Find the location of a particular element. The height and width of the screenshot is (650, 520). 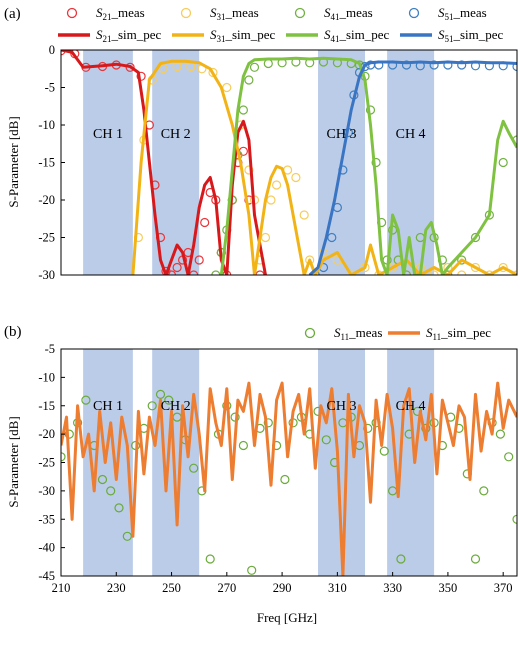

panel-b-xlabel: Freq [GHz] is located at coordinates (287, 617).